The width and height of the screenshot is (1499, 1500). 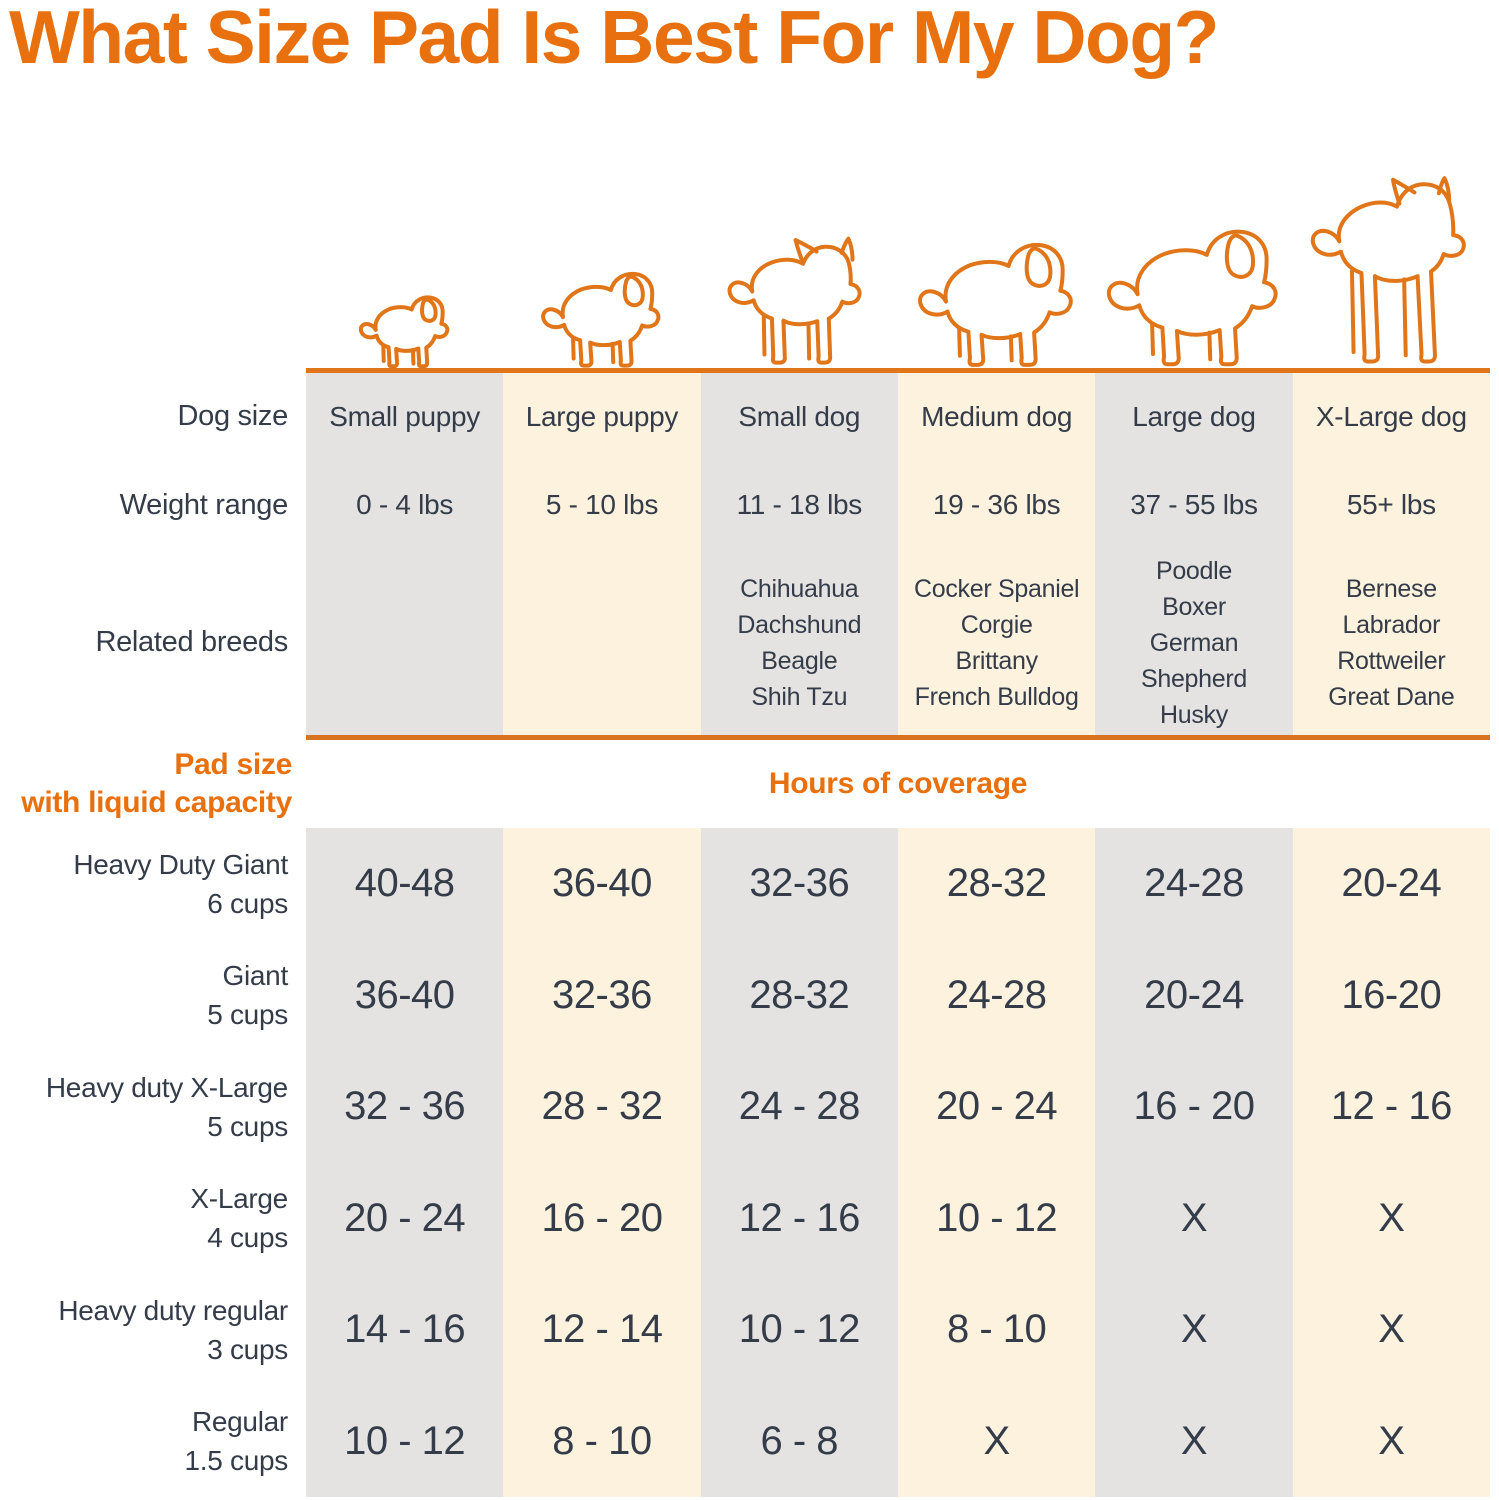 What do you see at coordinates (799, 642) in the screenshot?
I see `breeds-cell: Chihuahua Dachshund Beagle Shih Tzu` at bounding box center [799, 642].